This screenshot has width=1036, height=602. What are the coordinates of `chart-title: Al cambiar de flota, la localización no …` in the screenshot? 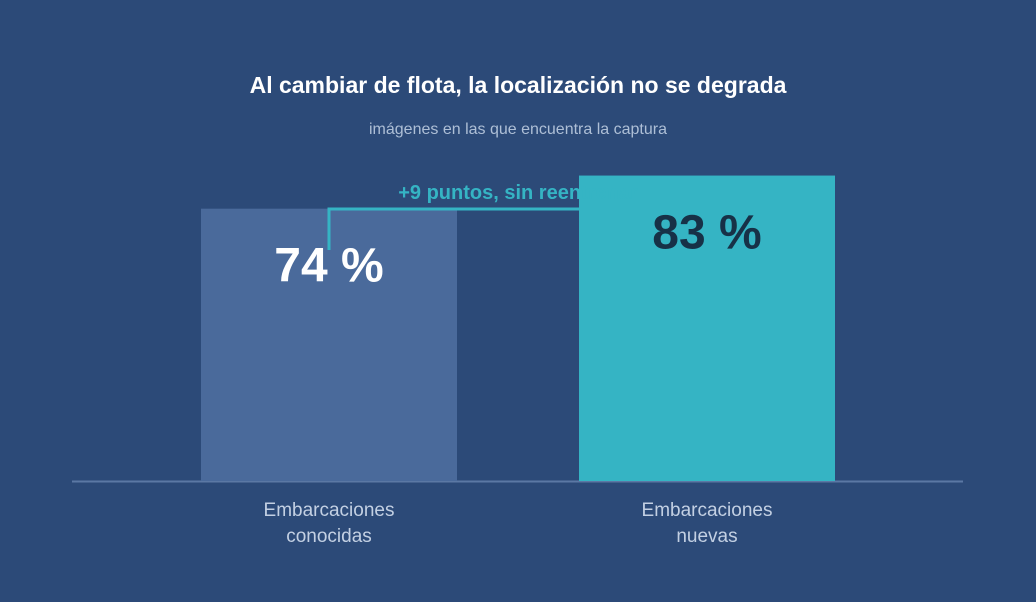 It's located at (518, 85).